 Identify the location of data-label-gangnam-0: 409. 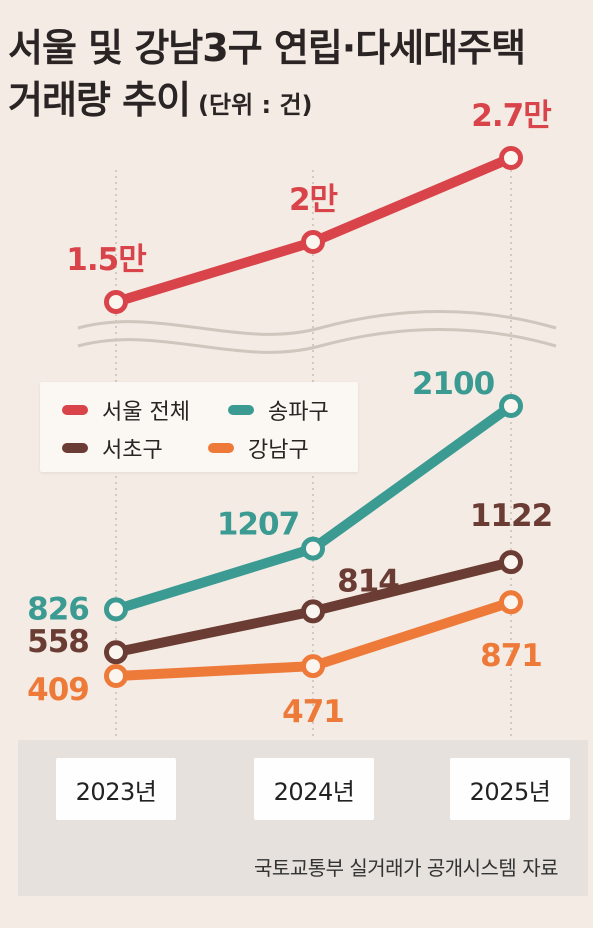
(58, 690).